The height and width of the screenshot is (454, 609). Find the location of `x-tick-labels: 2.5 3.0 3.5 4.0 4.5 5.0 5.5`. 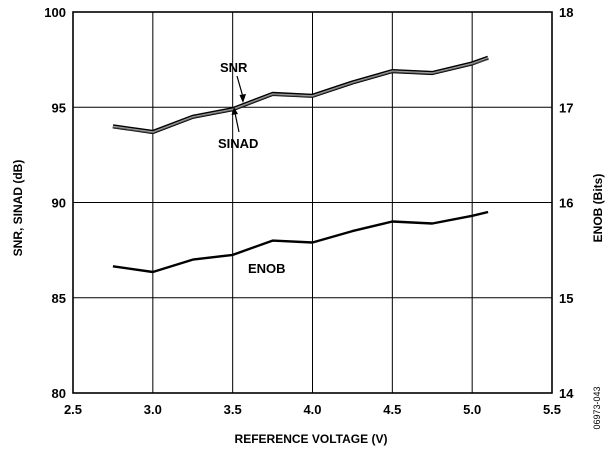

x-tick-labels: 2.5 3.0 3.5 4.0 4.5 5.0 5.5 is located at coordinates (312, 409).